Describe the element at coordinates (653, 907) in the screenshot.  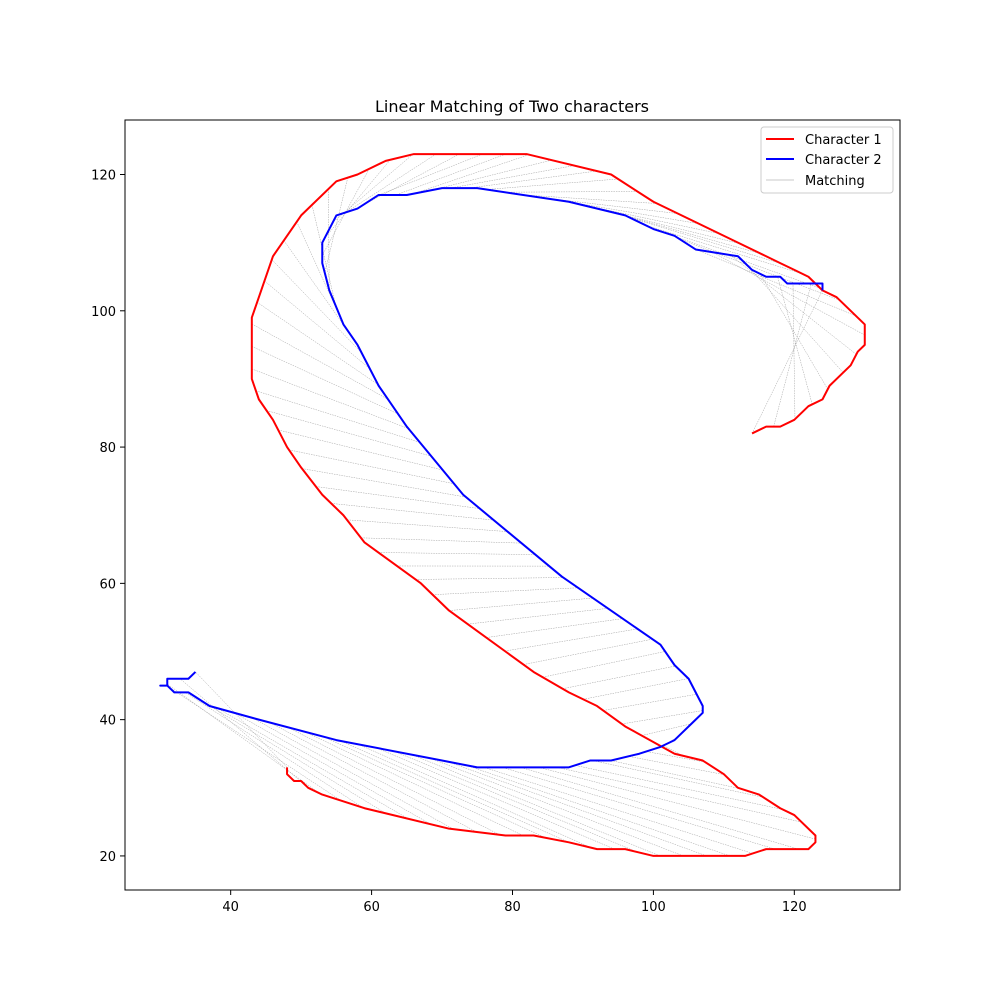
I see `x-tick-label: 100` at that location.